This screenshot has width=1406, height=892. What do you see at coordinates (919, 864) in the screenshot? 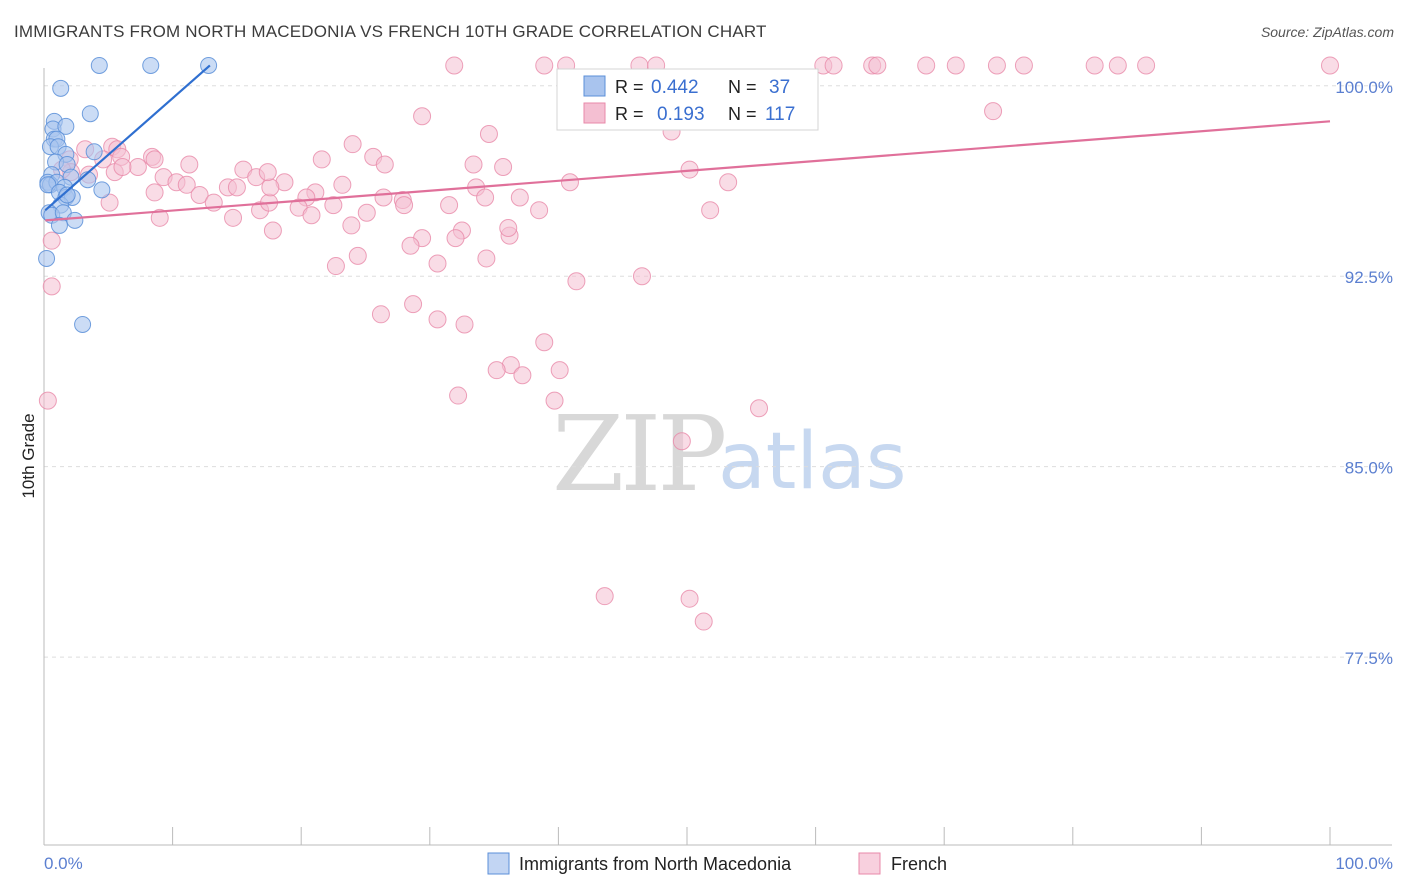
I see `legend-label-french: French` at bounding box center [919, 864].